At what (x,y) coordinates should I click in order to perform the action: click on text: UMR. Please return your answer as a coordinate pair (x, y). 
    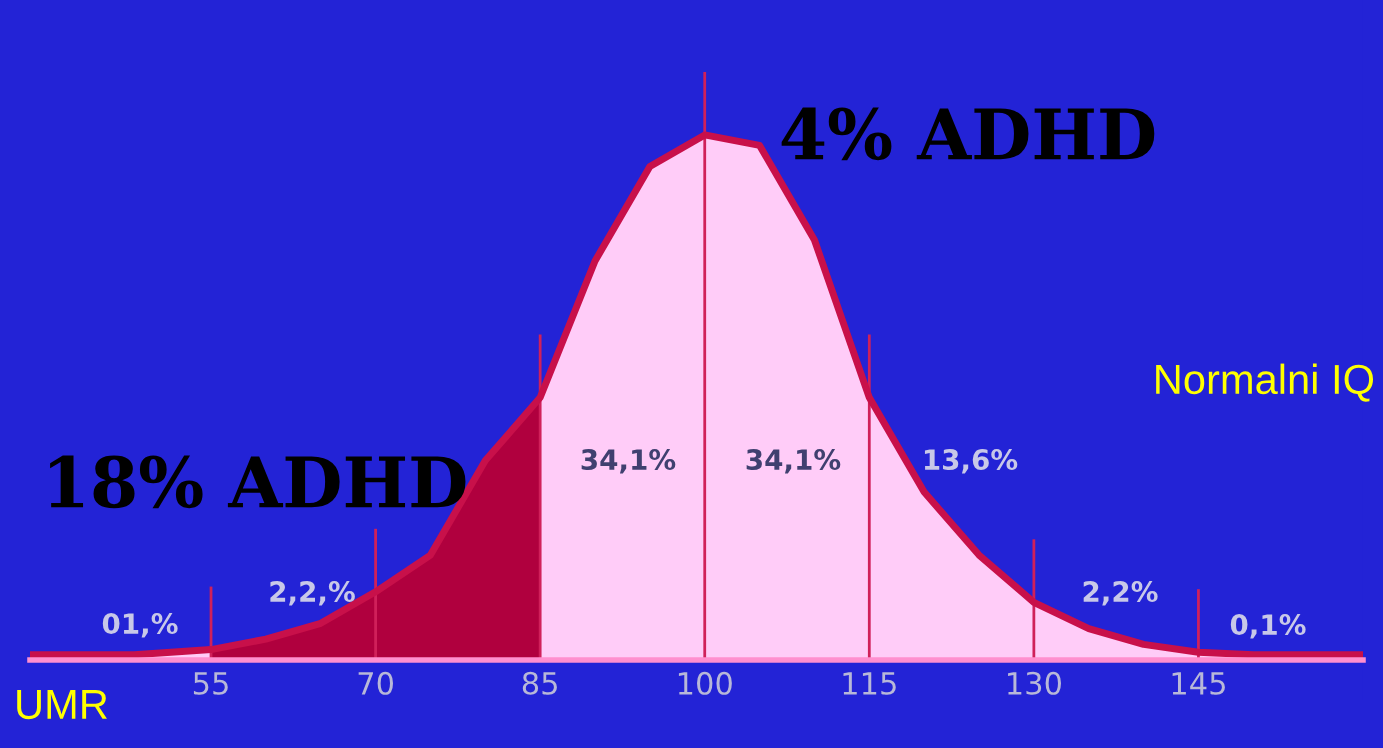
    Looking at the image, I should click on (62, 705).